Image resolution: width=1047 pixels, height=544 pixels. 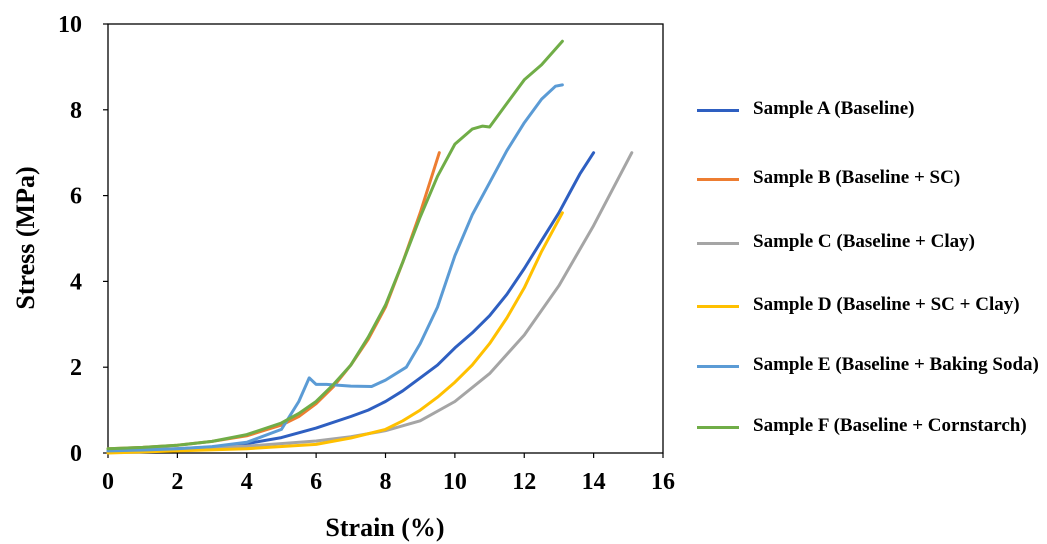 What do you see at coordinates (386, 482) in the screenshot?
I see `x-tick-label: 8` at bounding box center [386, 482].